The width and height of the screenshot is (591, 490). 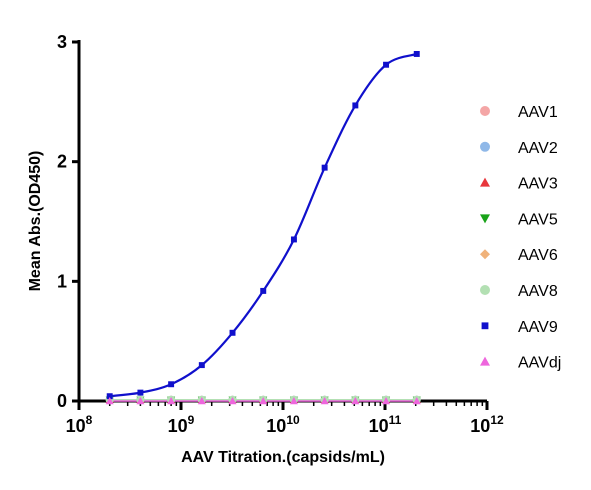 I want to click on y-tick-label: 0, so click(x=62, y=401).